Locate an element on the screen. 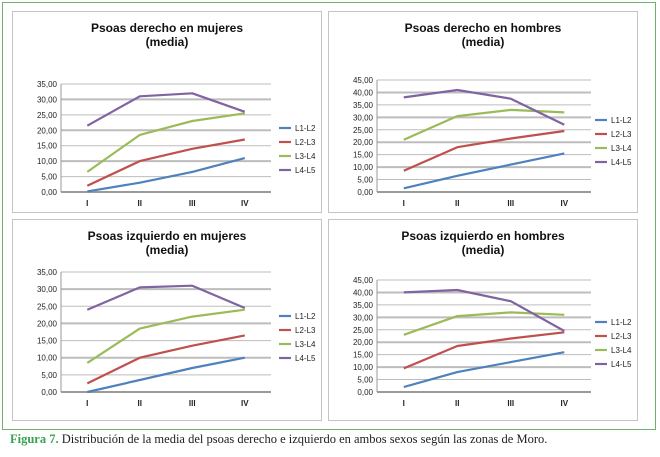 The width and height of the screenshot is (660, 457). chart-title: Psoas derecho en mujeres is located at coordinates (167, 28).